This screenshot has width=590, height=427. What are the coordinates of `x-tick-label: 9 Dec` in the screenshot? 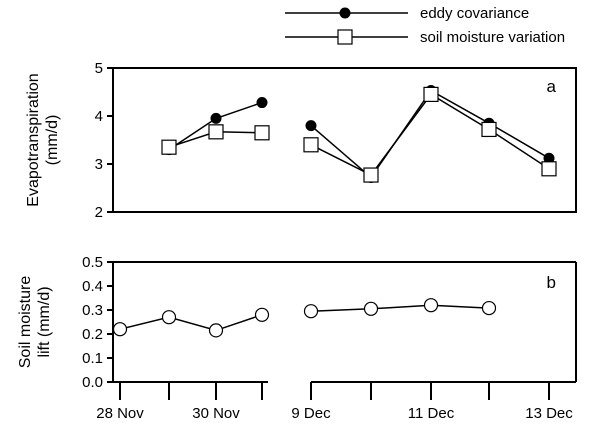 It's located at (311, 413).